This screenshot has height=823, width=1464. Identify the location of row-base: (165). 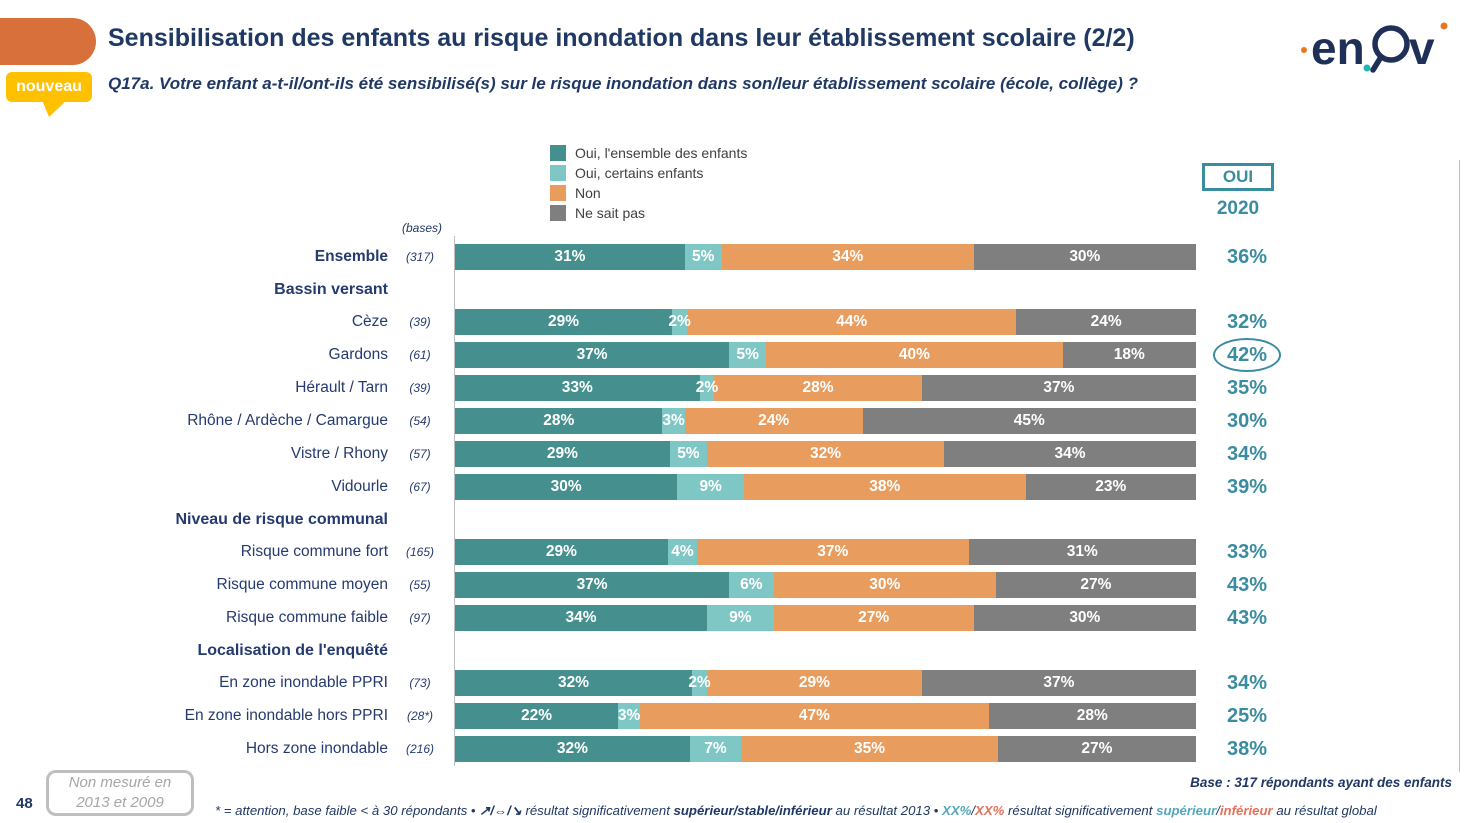
(419, 552).